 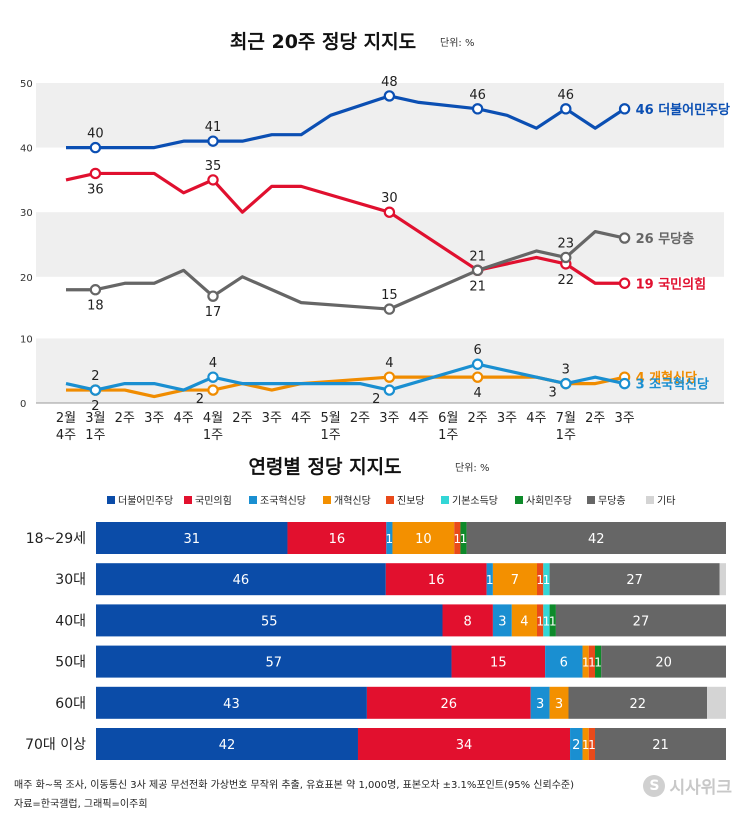 What do you see at coordinates (475, 501) in the screenshot?
I see `legend-label: 기본소득당` at bounding box center [475, 501].